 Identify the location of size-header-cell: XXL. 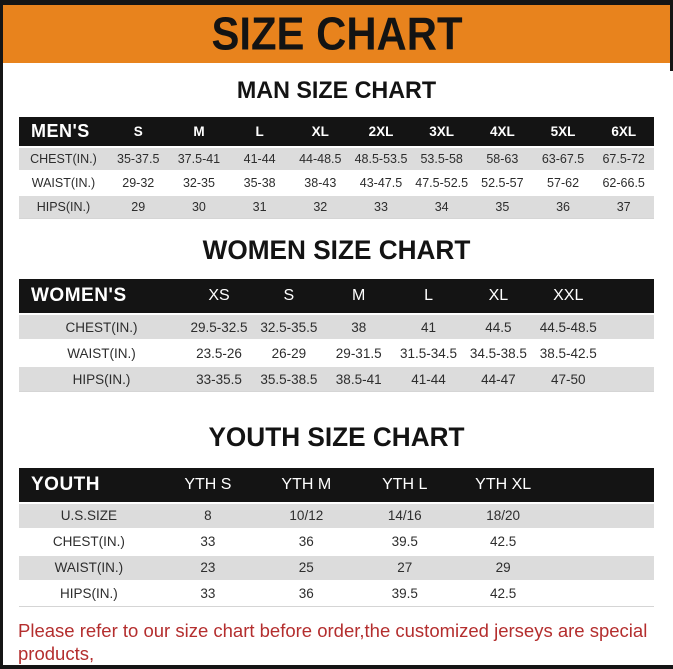
(568, 297).